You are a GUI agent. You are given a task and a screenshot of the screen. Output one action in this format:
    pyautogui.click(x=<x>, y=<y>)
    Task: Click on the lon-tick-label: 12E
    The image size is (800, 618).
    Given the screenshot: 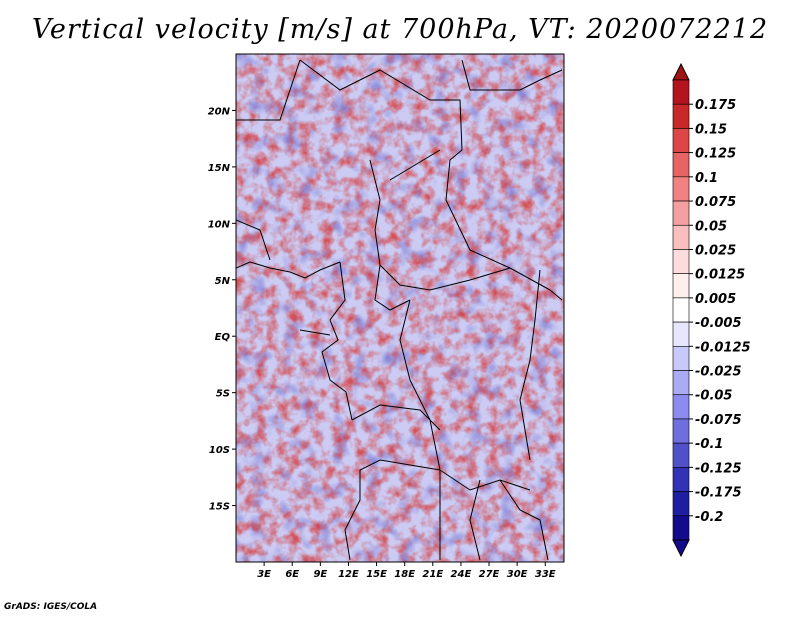 What is the action you would take?
    pyautogui.click(x=348, y=574)
    